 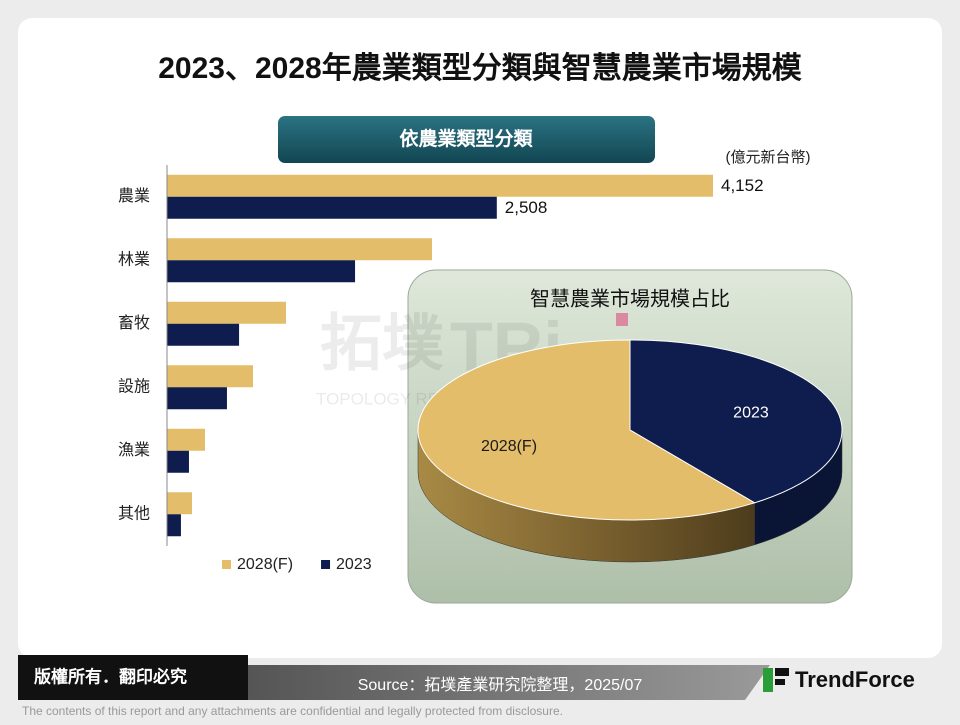 I want to click on footer-band, so click(x=509, y=682).